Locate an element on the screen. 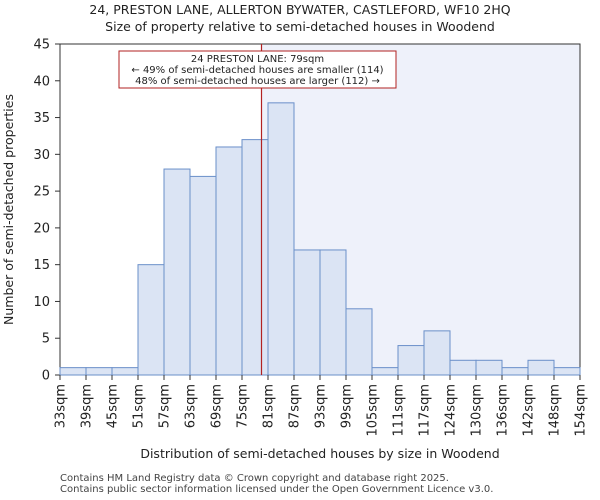  x-tick-label: 99sqm is located at coordinates (347, 406).